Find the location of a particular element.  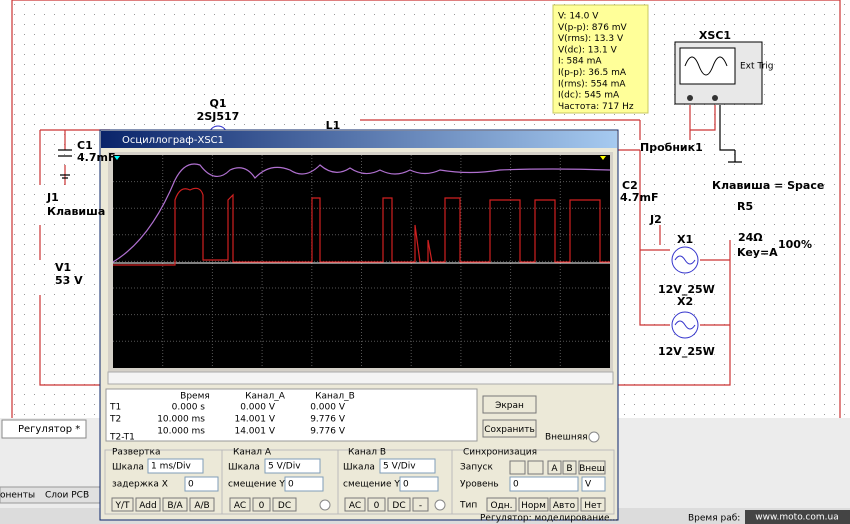

component-label: J2 is located at coordinates (655, 219).